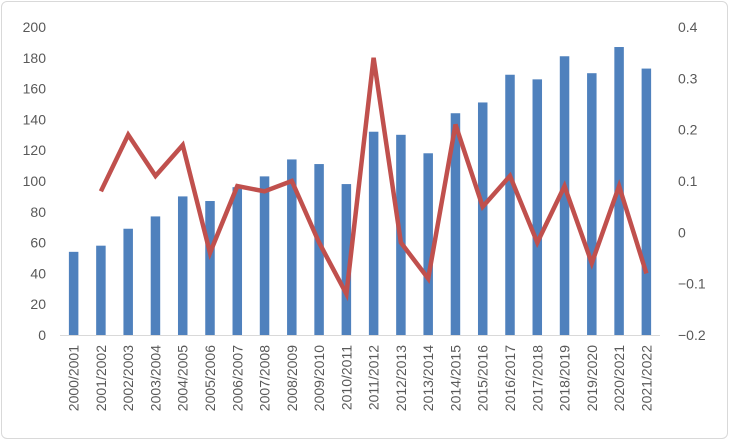 The width and height of the screenshot is (729, 442). Describe the element at coordinates (237, 378) in the screenshot. I see `x-tick-label: 2006/2007` at that location.